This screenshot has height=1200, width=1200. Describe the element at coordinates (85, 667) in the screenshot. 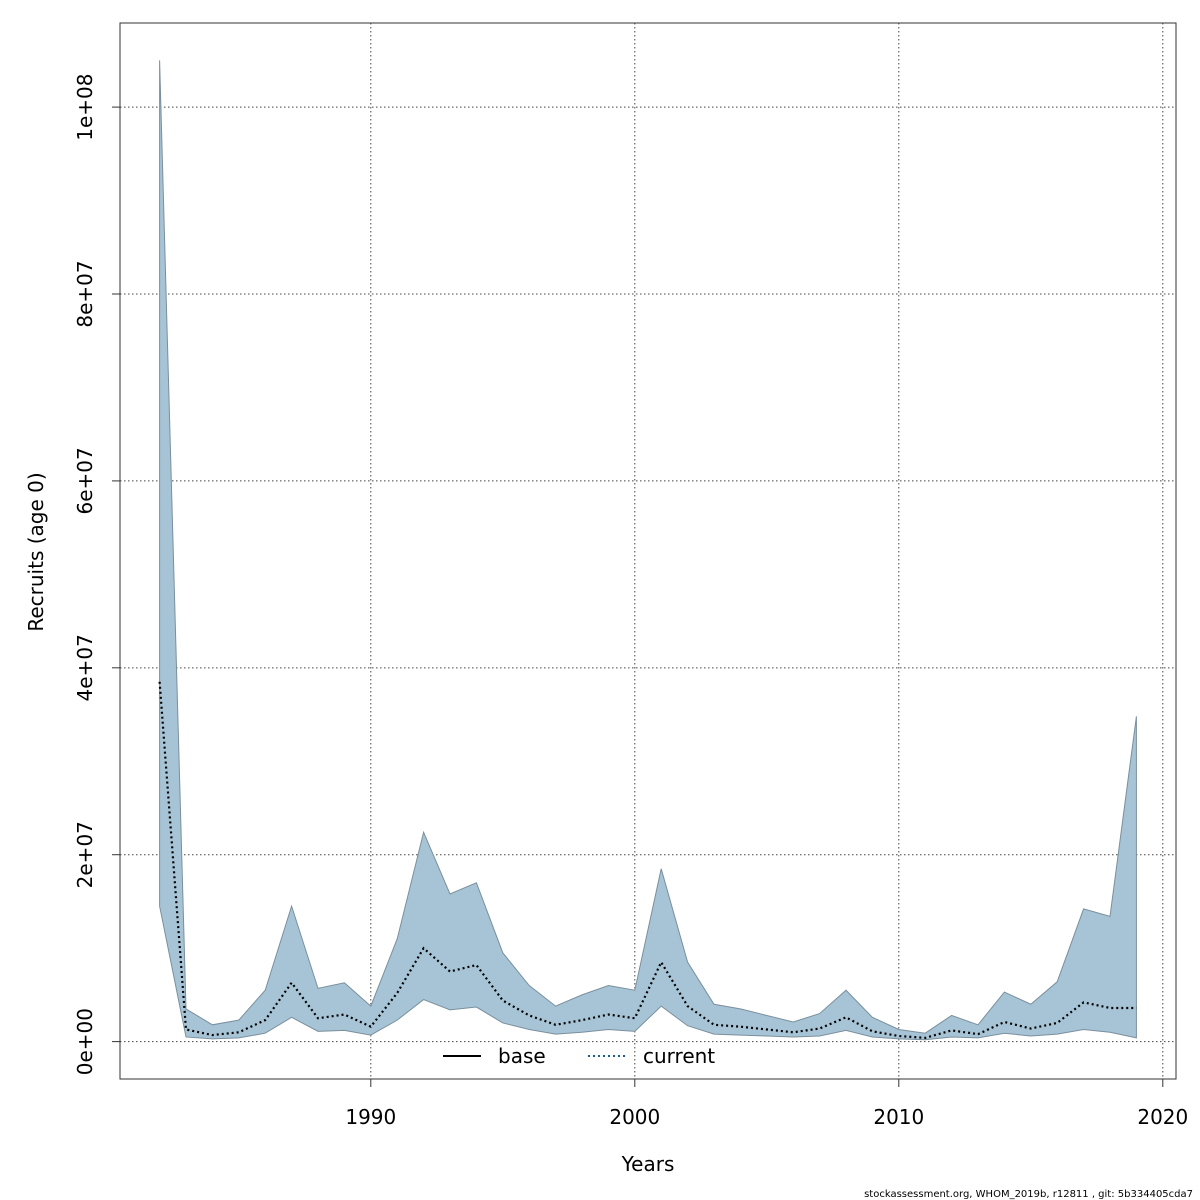

I see `y-tick-label: 4e+07` at that location.